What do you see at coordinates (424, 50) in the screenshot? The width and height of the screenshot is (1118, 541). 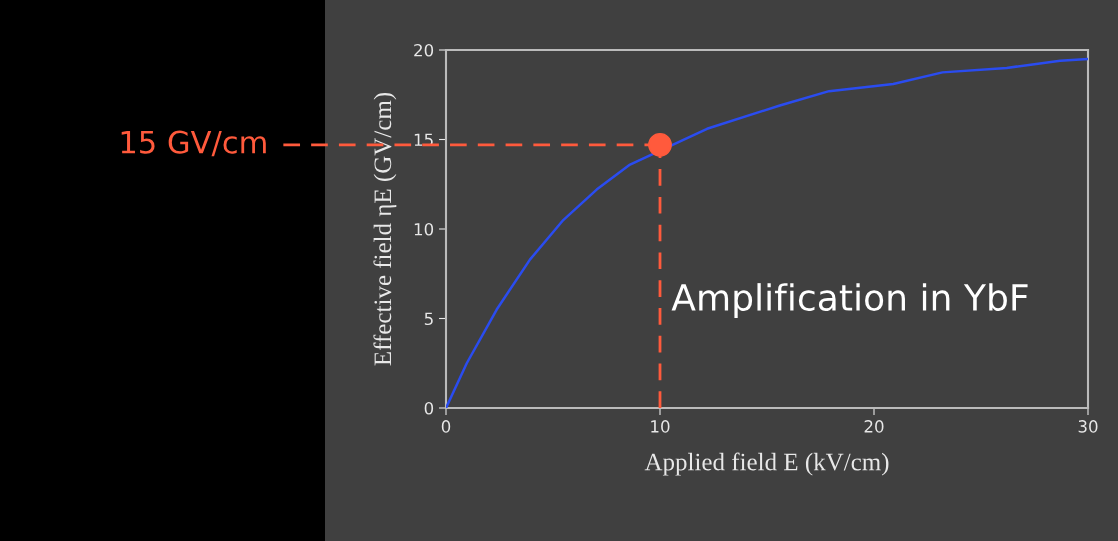 I see `y-tick-label: 20` at bounding box center [424, 50].